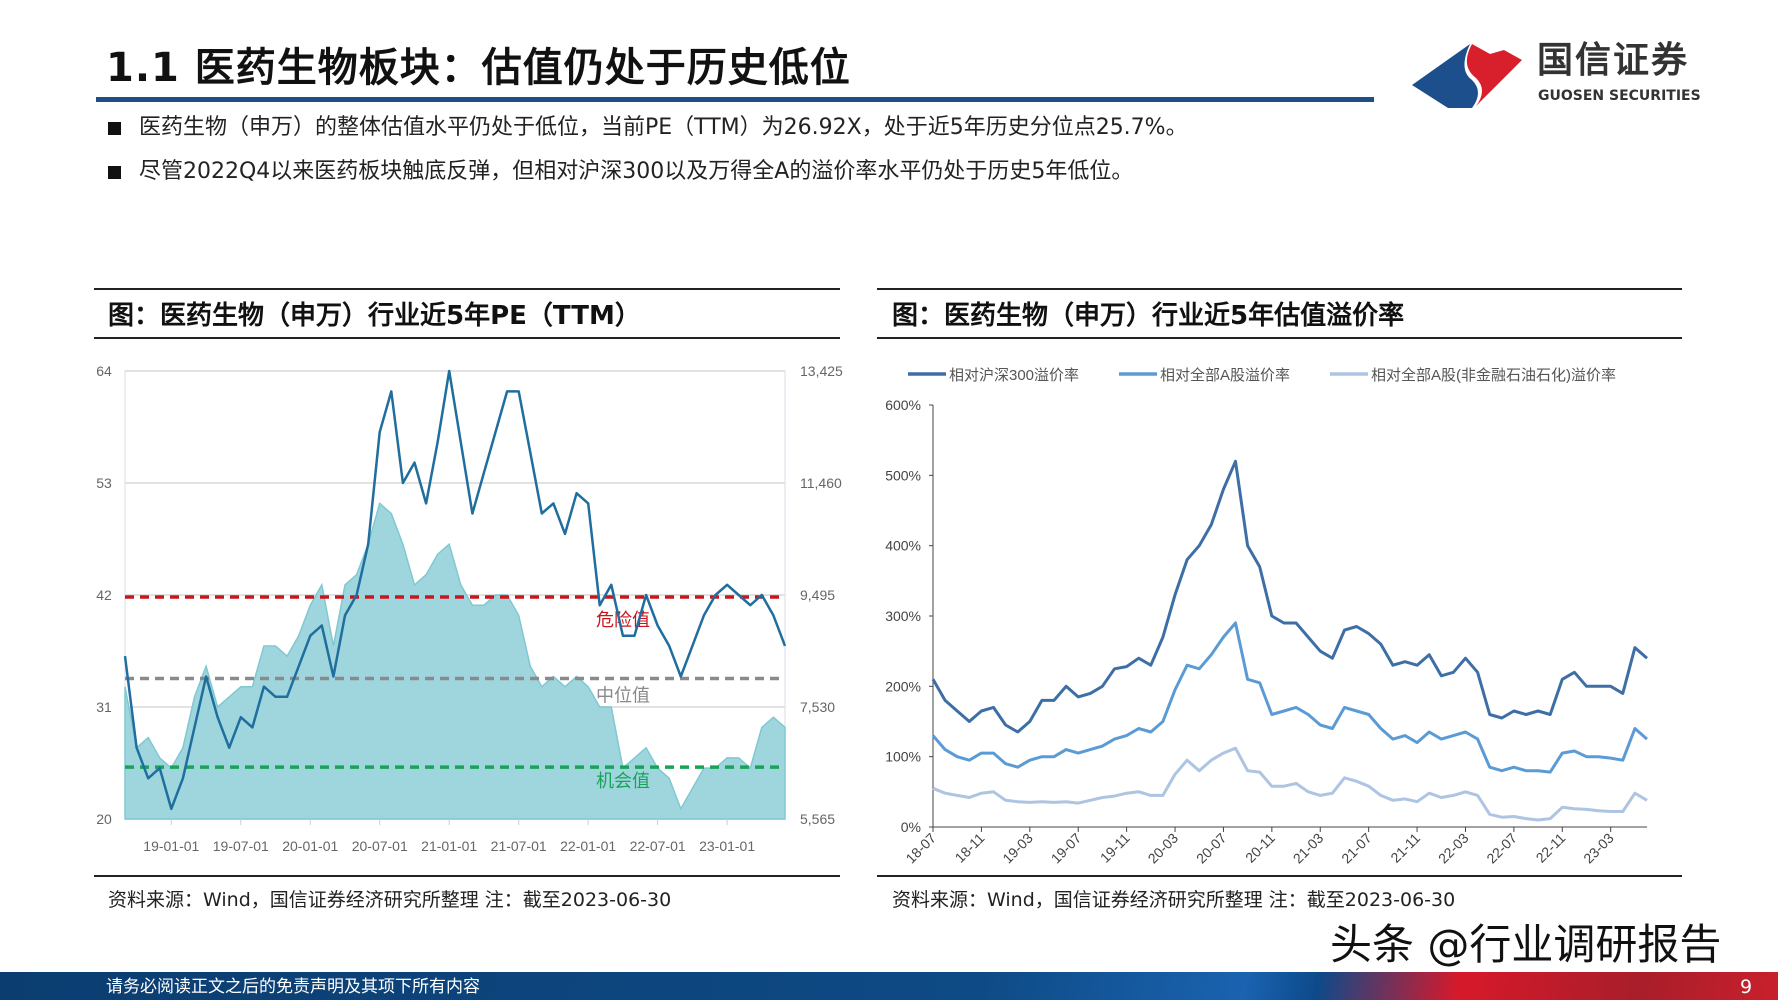 This screenshot has height=1000, width=1778. I want to click on x-tick-label: 21-03, so click(1308, 848).